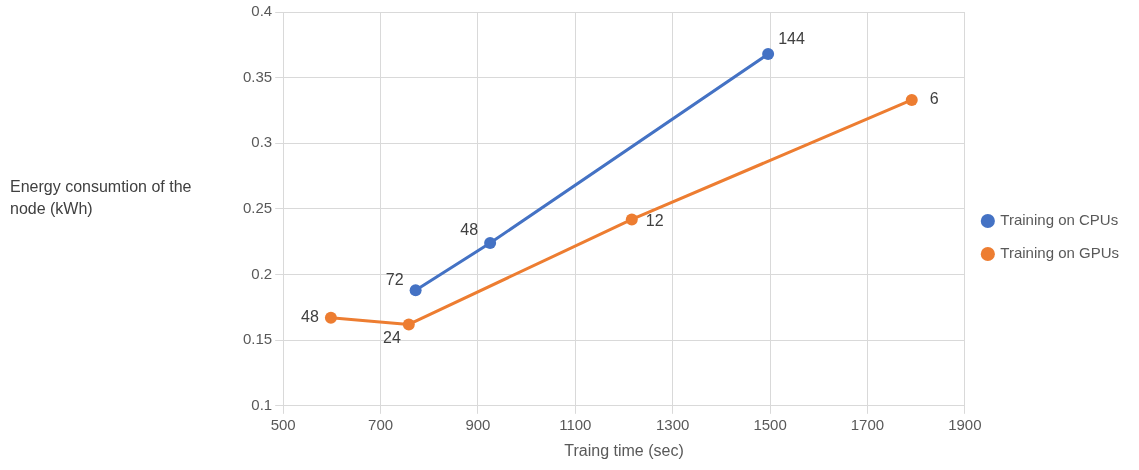  Describe the element at coordinates (257, 339) in the screenshot. I see `y-tick-label: 0.15` at that location.